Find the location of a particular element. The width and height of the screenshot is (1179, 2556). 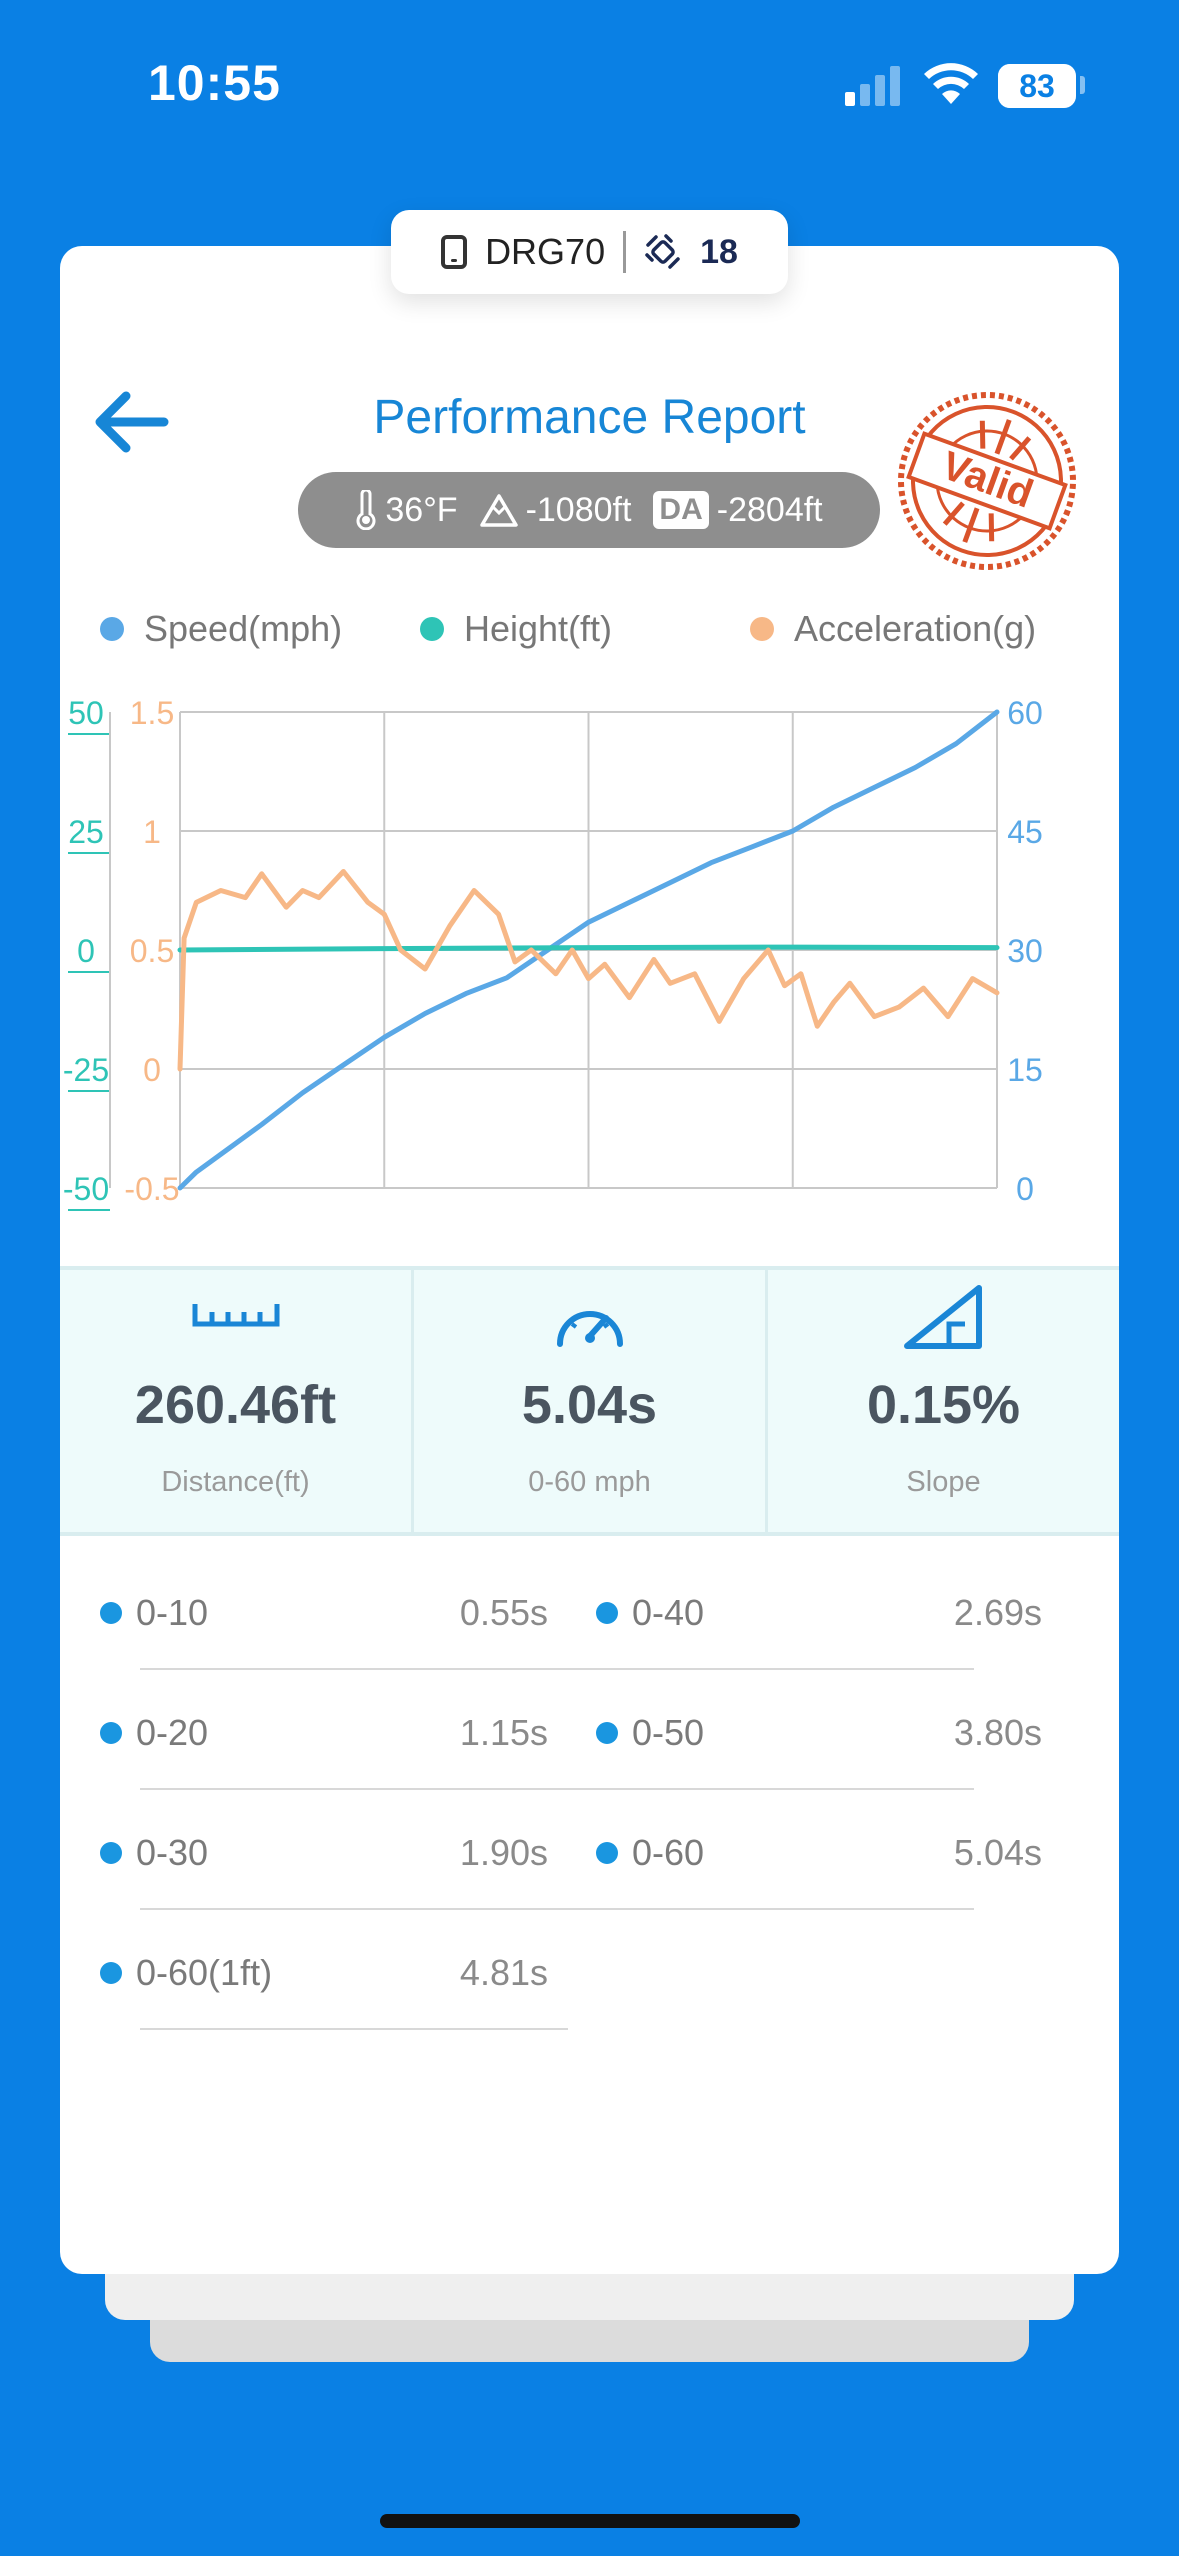

density-altitude-value: -2804ft is located at coordinates (769, 509).